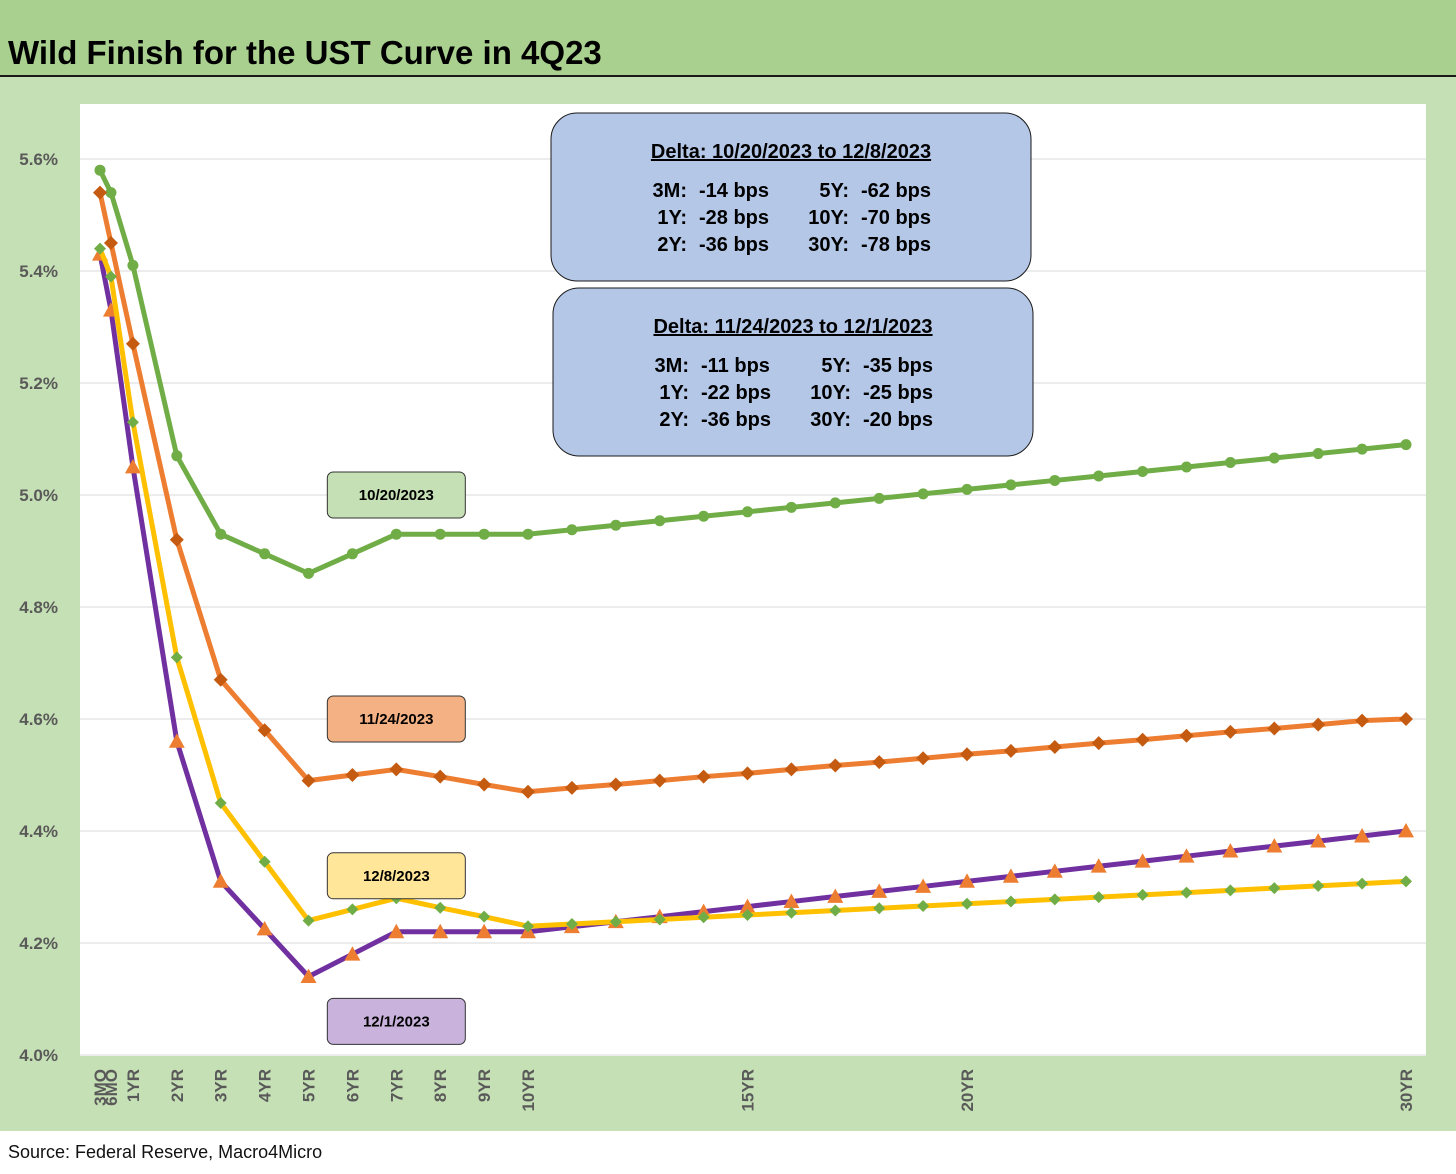 The width and height of the screenshot is (1456, 1174). I want to click on annotation-cell: -36 bps, so click(734, 245).